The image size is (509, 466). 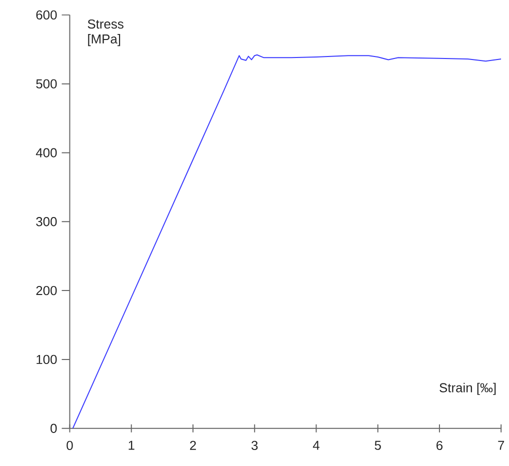 What do you see at coordinates (439, 445) in the screenshot?
I see `x-tick-label: 6` at bounding box center [439, 445].